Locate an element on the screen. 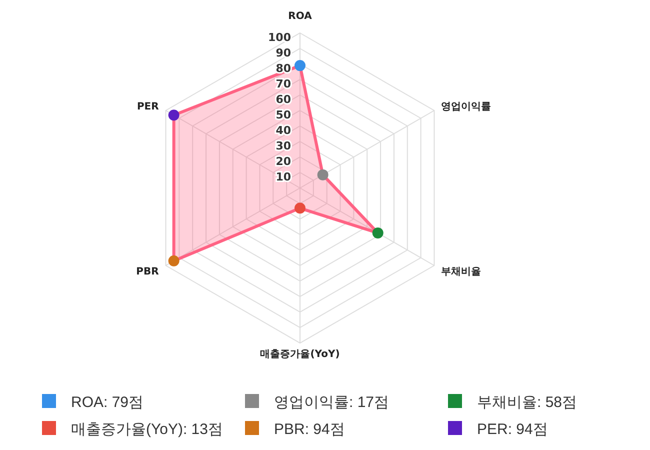 This screenshot has height=450, width=650. y-tick-label: 50 is located at coordinates (284, 115).